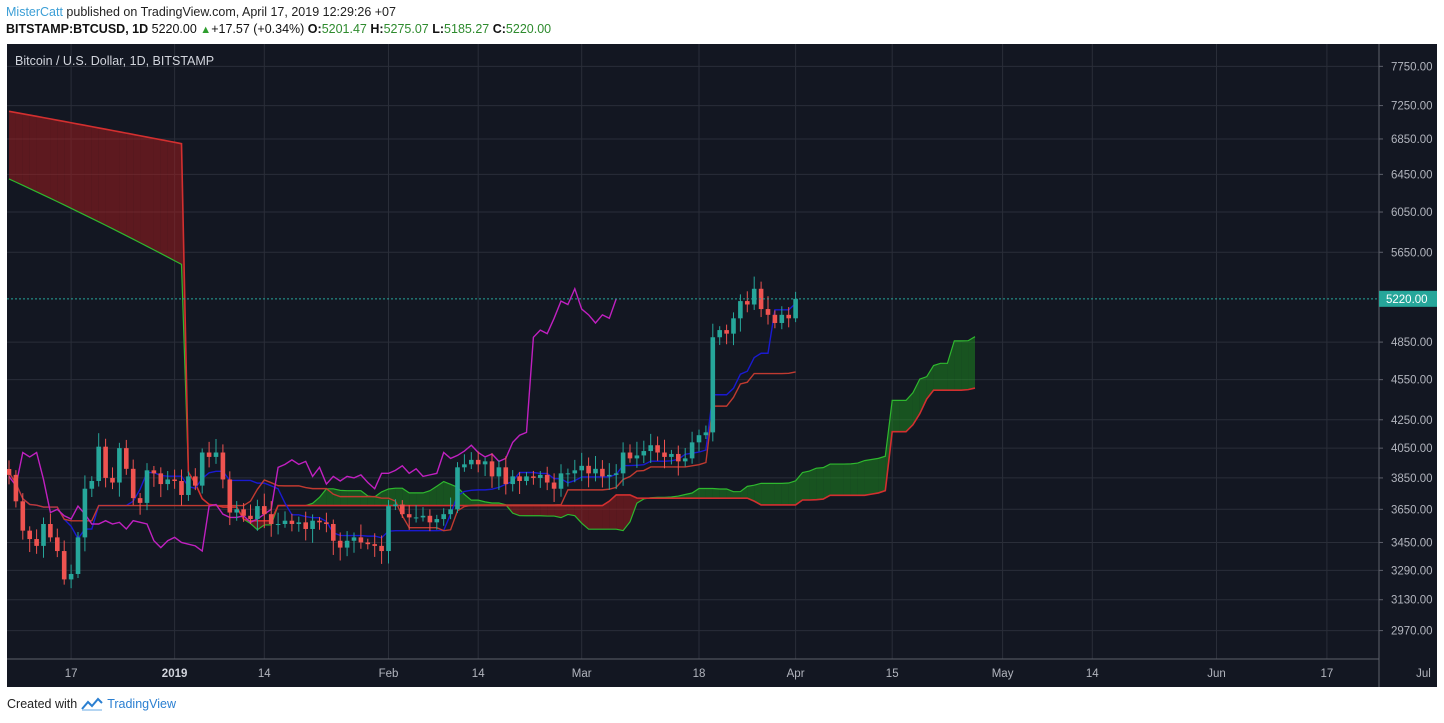 The image size is (1444, 723). I want to click on y-tick-label: 2970.00, so click(1412, 632).